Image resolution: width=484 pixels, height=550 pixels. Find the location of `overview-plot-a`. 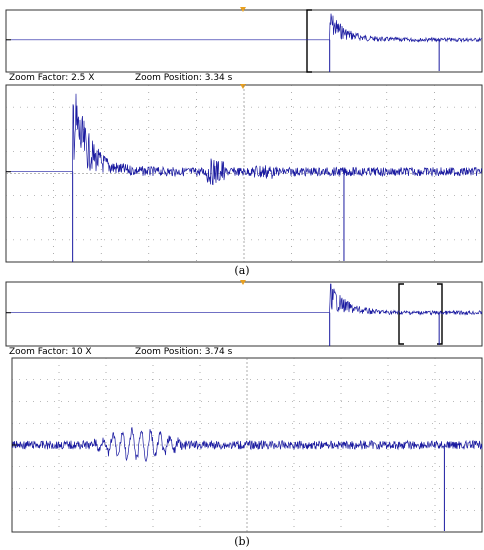

overview-plot-a is located at coordinates (244, 40).